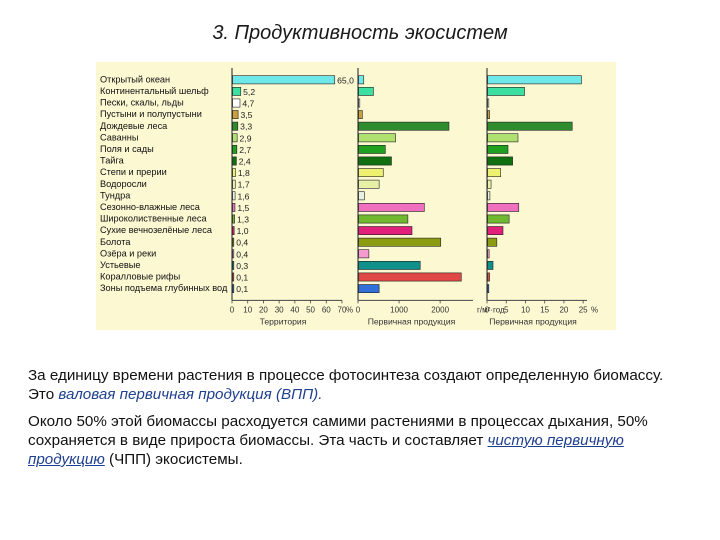  Describe the element at coordinates (412, 321) in the screenshot. I see `x-axis-label: Первичная продукция` at that location.